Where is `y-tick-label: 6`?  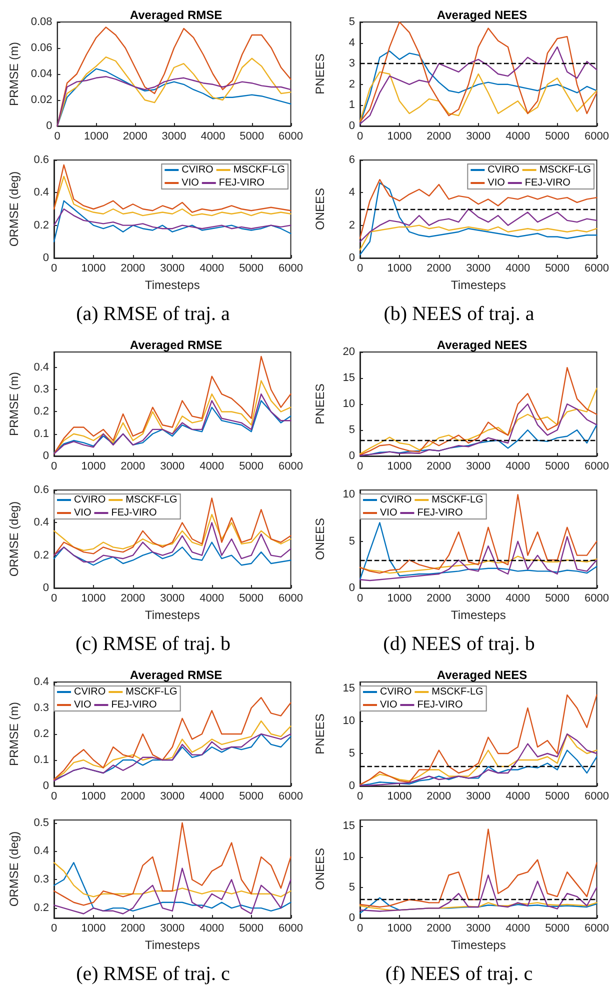 y-tick-label: 6 is located at coordinates (351, 160).